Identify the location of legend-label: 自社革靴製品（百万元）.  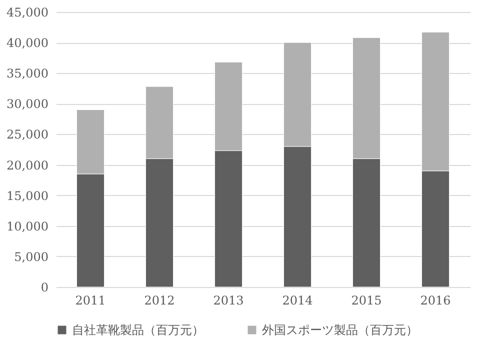
(138, 330).